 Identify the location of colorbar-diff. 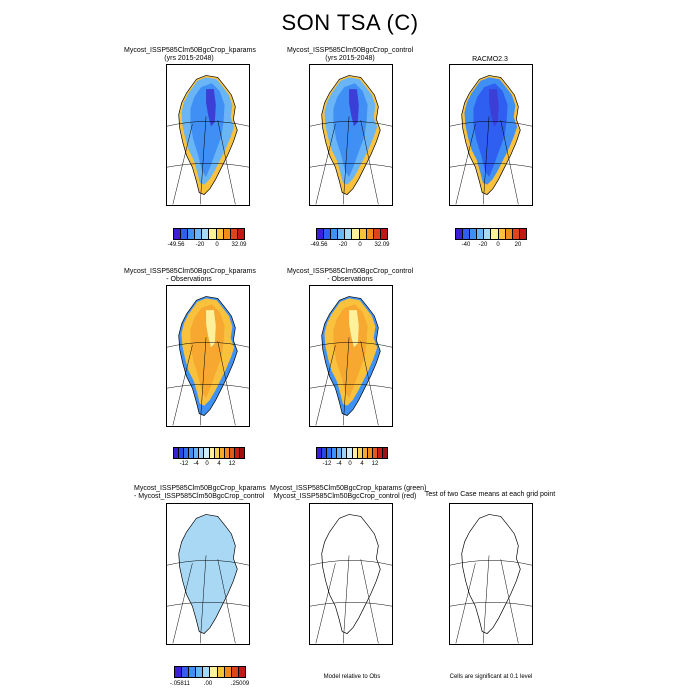
(210, 672).